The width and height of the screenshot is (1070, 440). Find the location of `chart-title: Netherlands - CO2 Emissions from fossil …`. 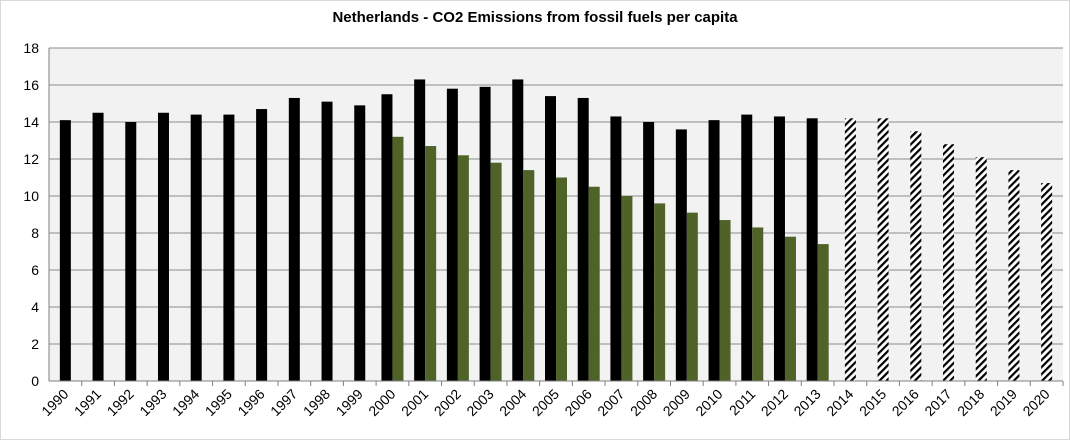

chart-title: Netherlands - CO2 Emissions from fossil … is located at coordinates (535, 17).